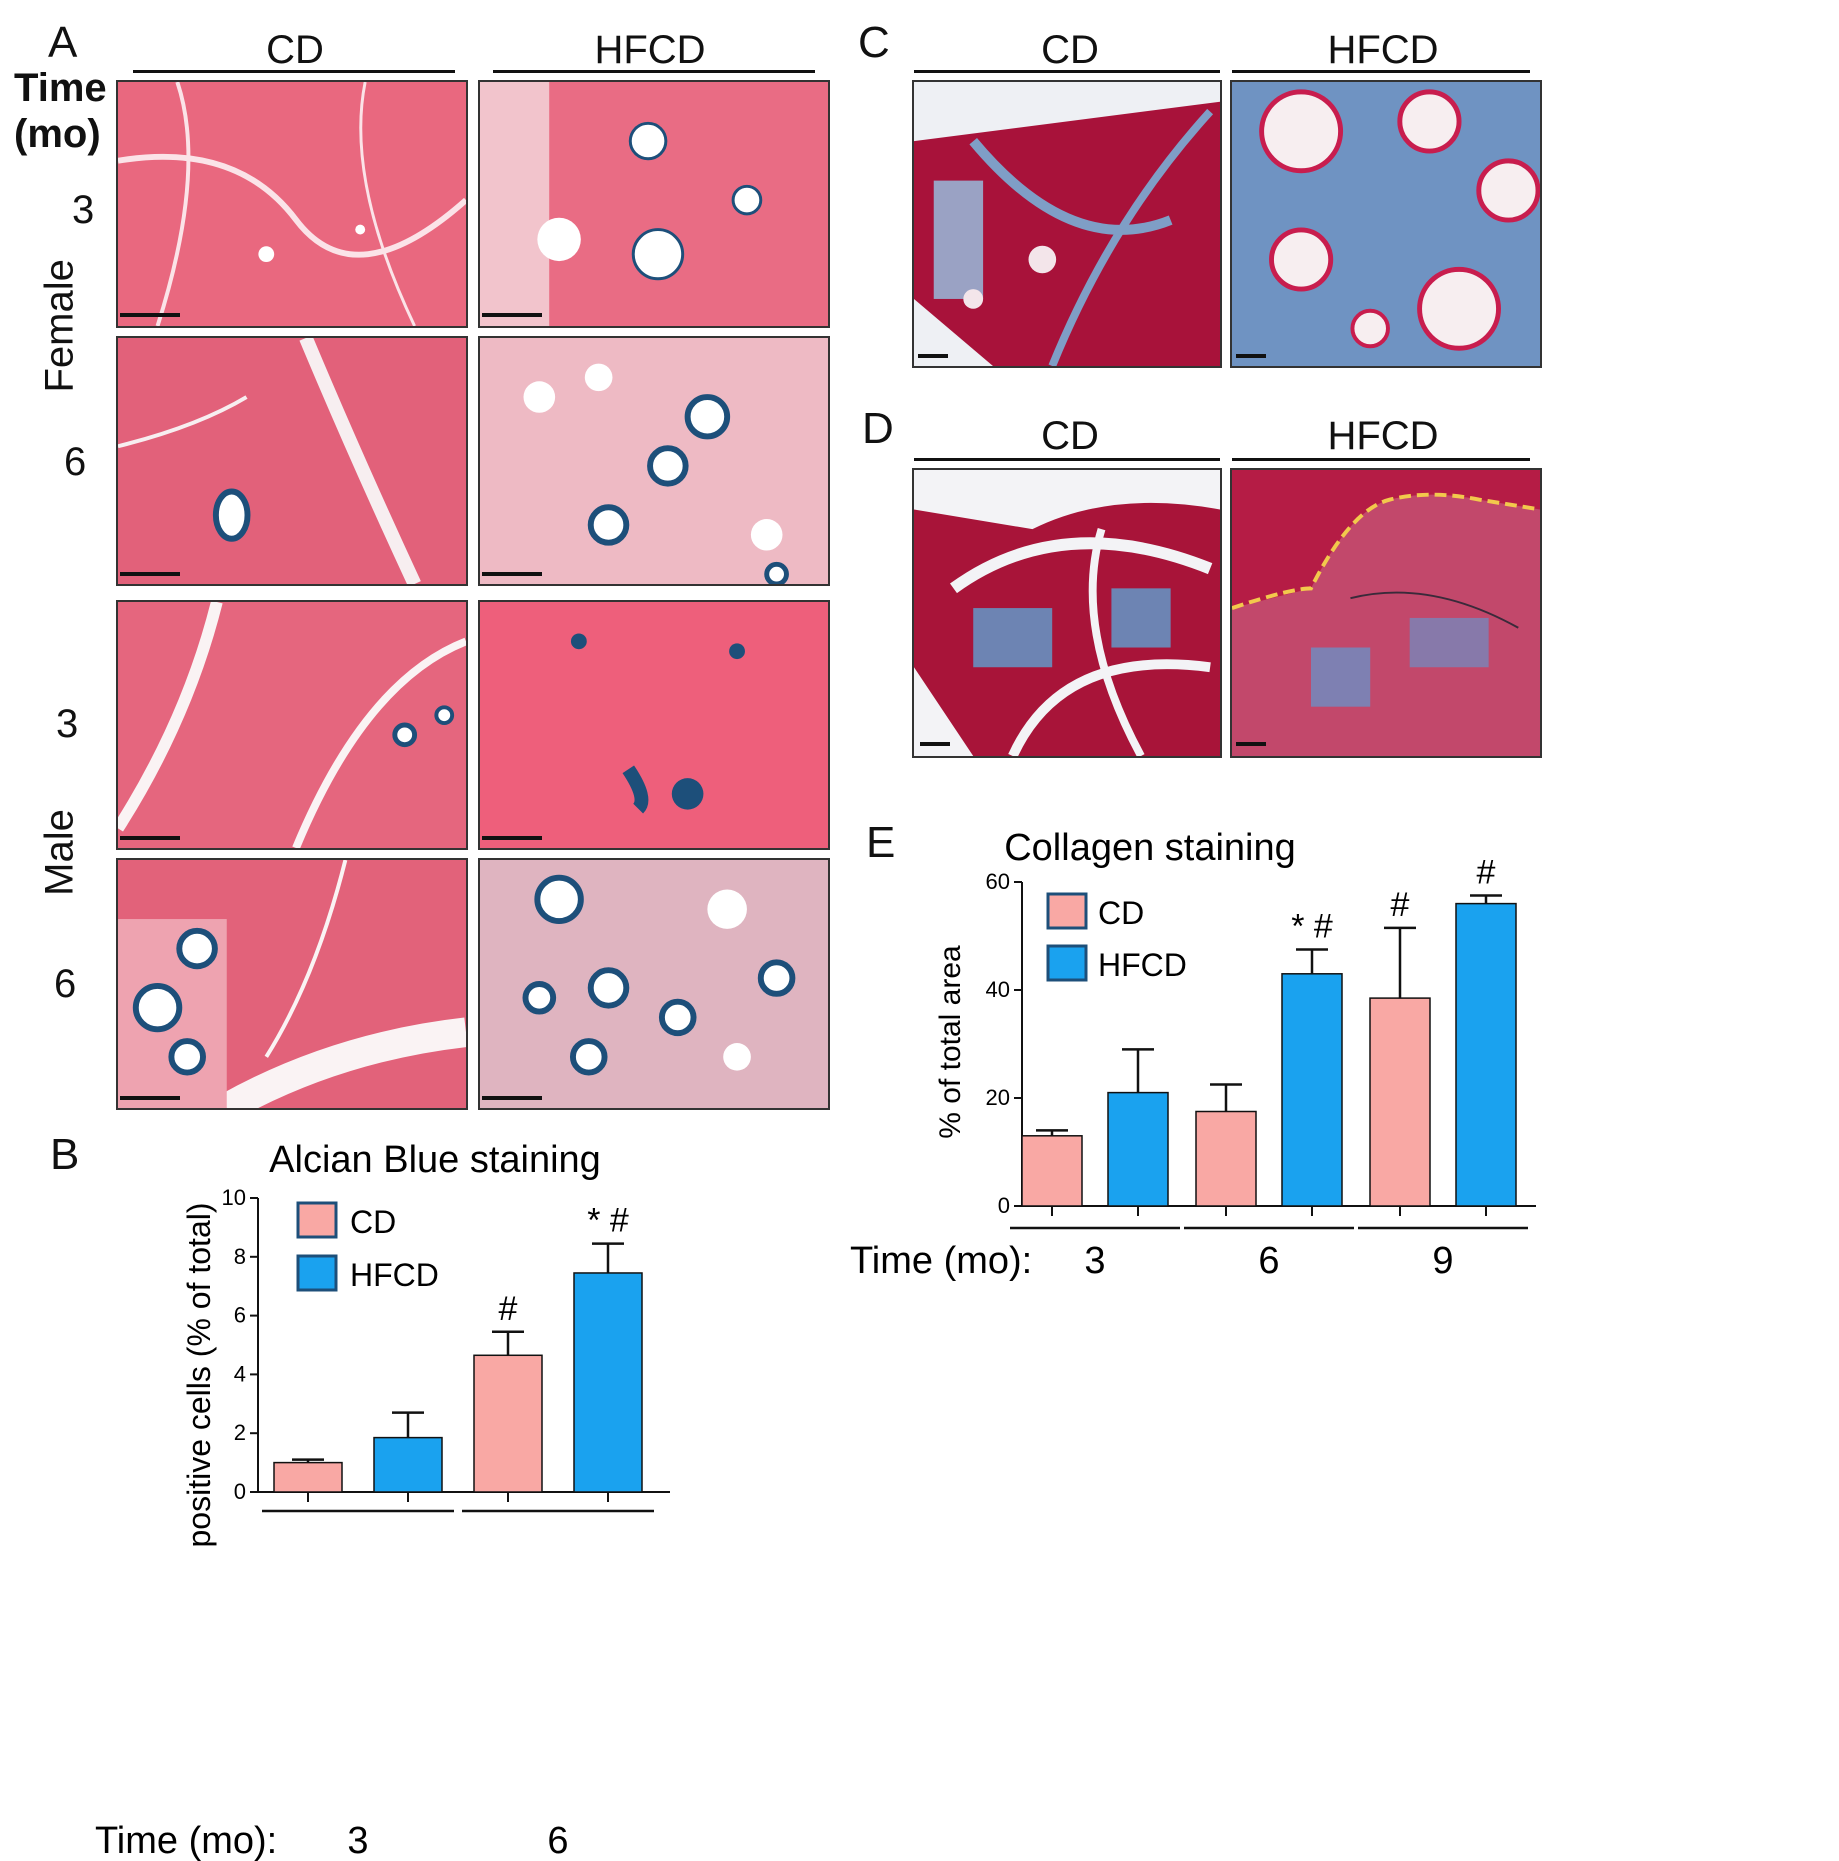  I want to click on chart-b-xlabel-prefix: Time (mo):, so click(186, 1840).